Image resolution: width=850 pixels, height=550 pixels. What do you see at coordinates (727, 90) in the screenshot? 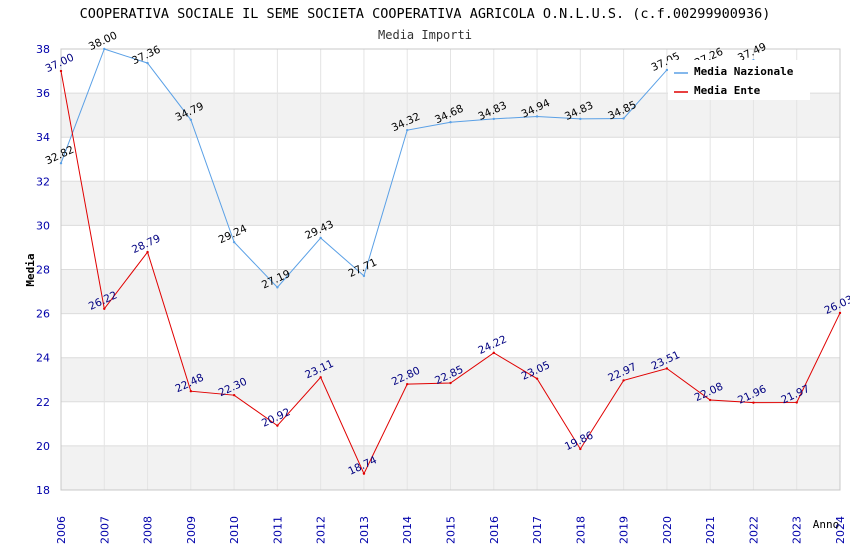
I see `legend-label-media-ente: Media Ente` at bounding box center [727, 90].